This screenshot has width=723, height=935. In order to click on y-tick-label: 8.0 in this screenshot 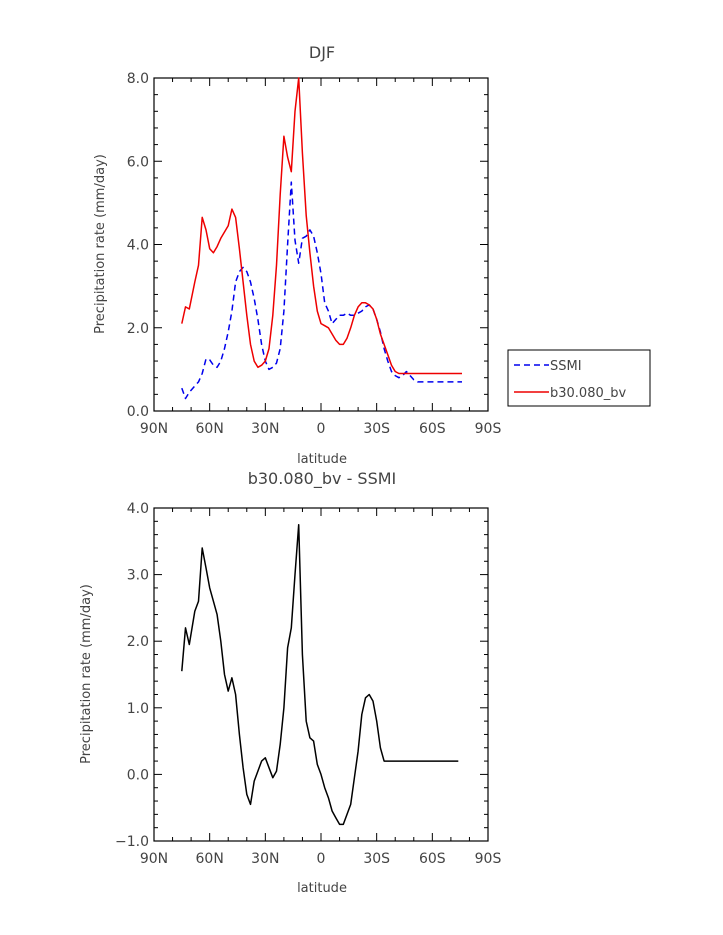, I will do `click(138, 79)`.